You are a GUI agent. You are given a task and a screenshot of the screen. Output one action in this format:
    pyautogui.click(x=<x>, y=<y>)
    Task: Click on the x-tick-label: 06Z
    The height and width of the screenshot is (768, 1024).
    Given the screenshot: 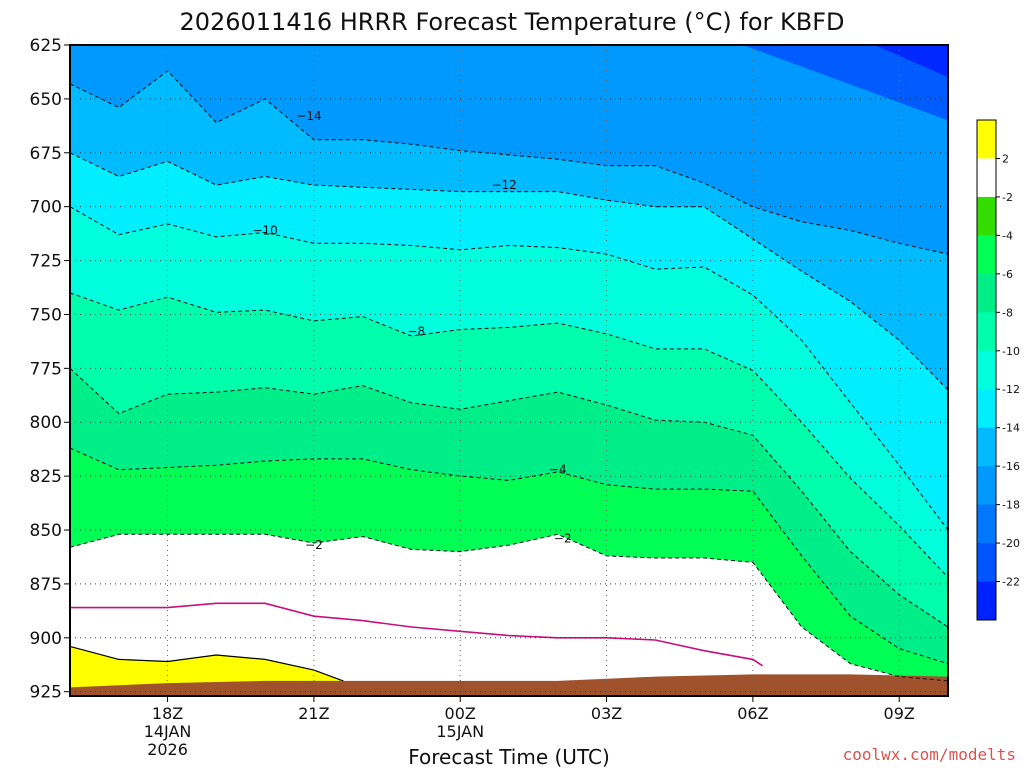 What is the action you would take?
    pyautogui.click(x=752, y=713)
    